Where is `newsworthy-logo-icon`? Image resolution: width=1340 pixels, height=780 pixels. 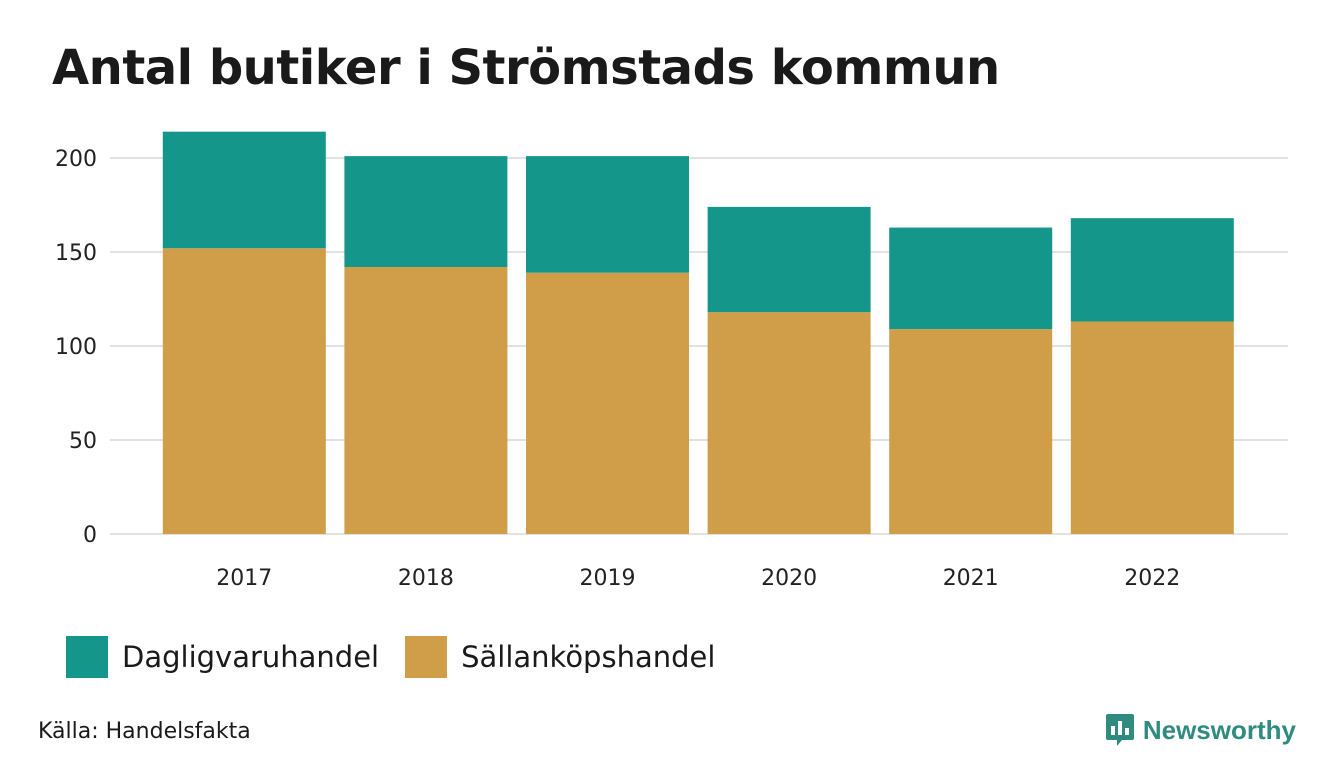 newsworthy-logo-icon is located at coordinates (1119, 730).